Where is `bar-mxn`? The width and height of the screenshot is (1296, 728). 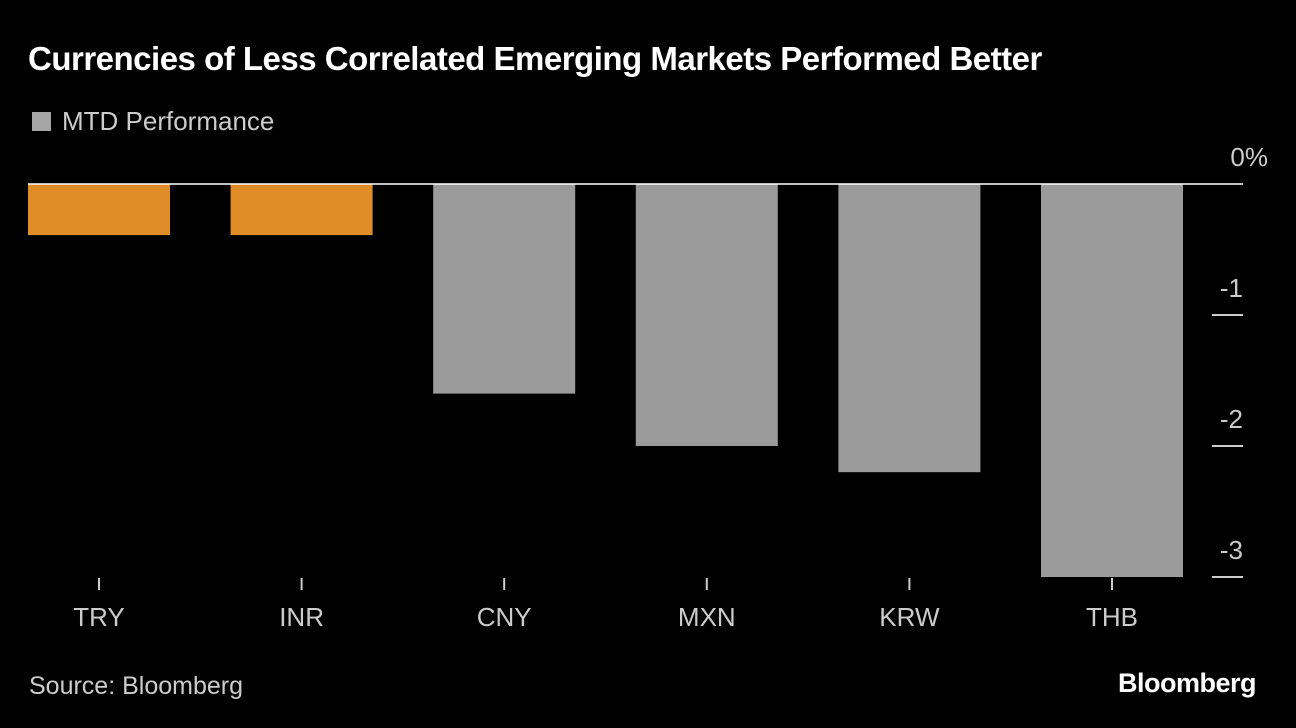
bar-mxn is located at coordinates (706, 315).